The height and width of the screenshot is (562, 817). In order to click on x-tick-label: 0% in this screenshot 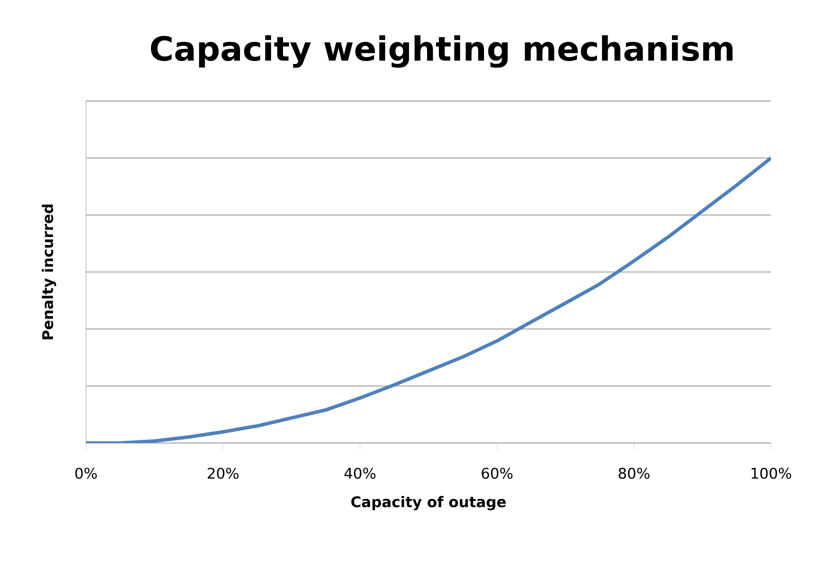, I will do `click(86, 473)`.